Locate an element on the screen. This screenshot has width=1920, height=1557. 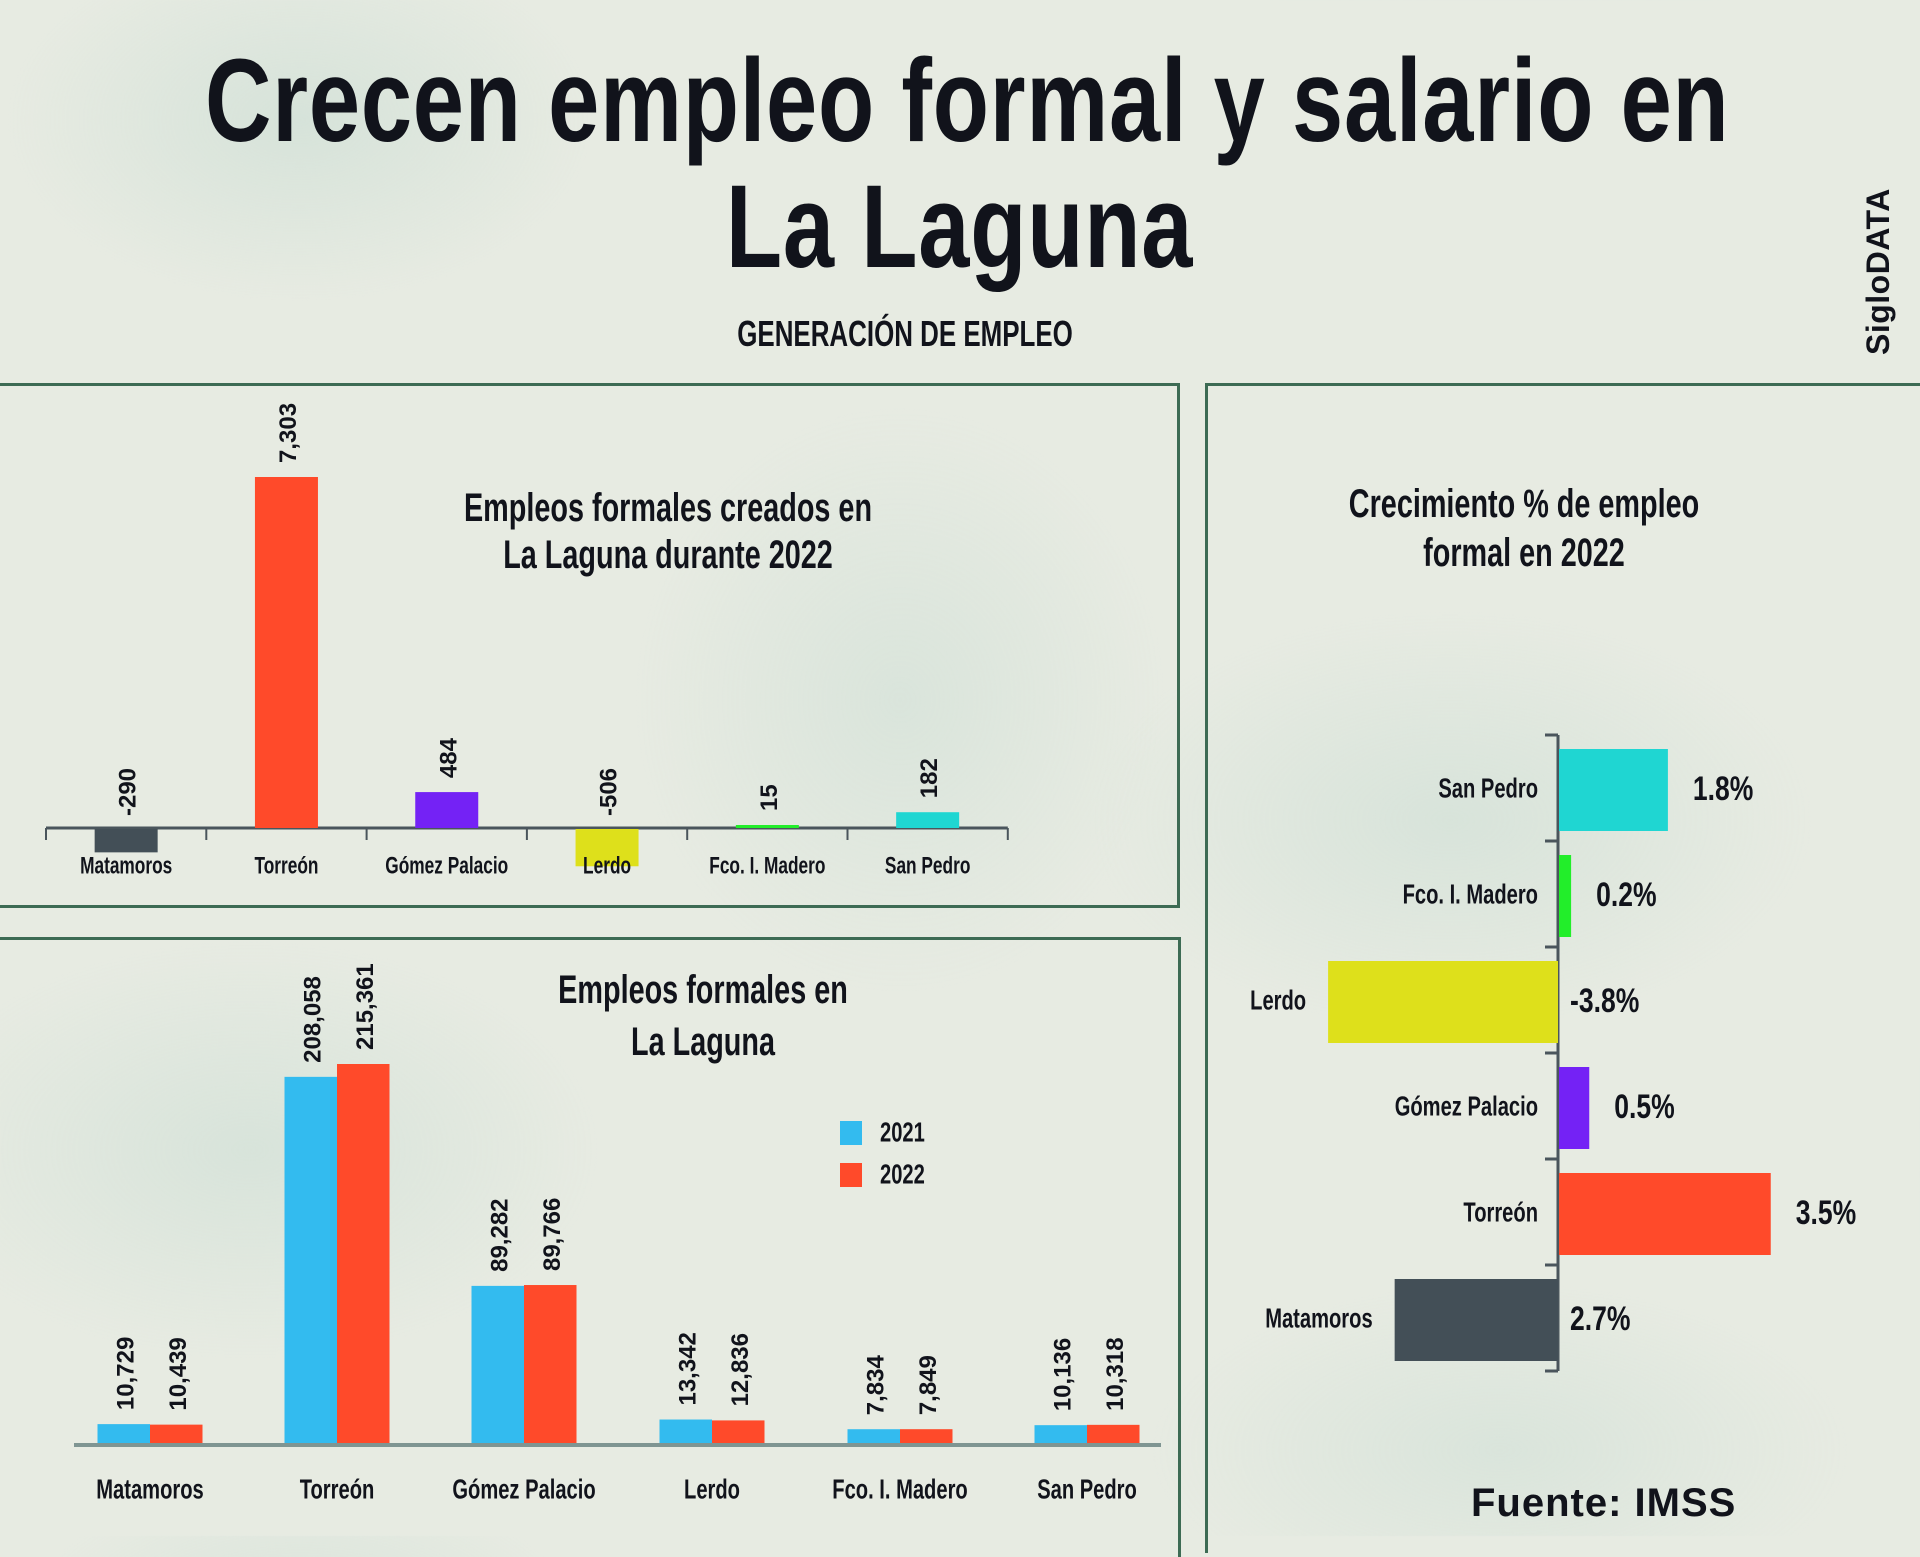
category-label-growth: Lerdo is located at coordinates (1278, 1001).